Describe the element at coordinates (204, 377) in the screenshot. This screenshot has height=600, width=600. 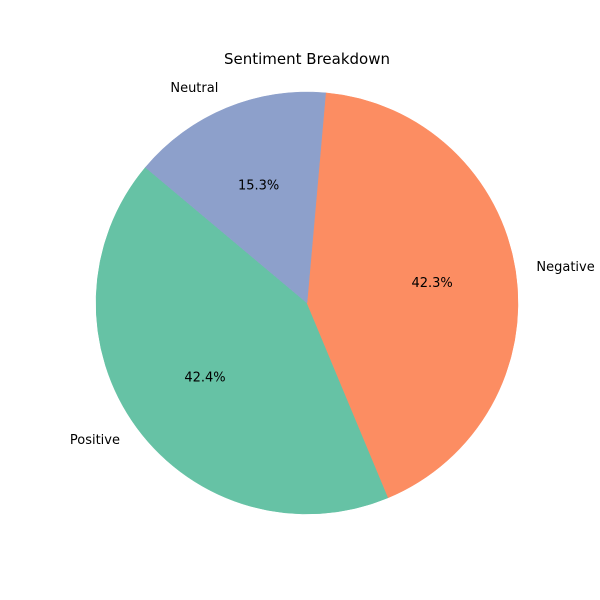
I see `pie-percent-positive: 42.4%` at that location.